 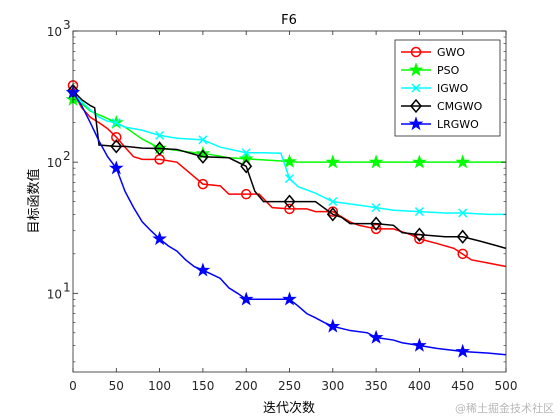 I want to click on chart-title: F6, so click(x=289, y=20).